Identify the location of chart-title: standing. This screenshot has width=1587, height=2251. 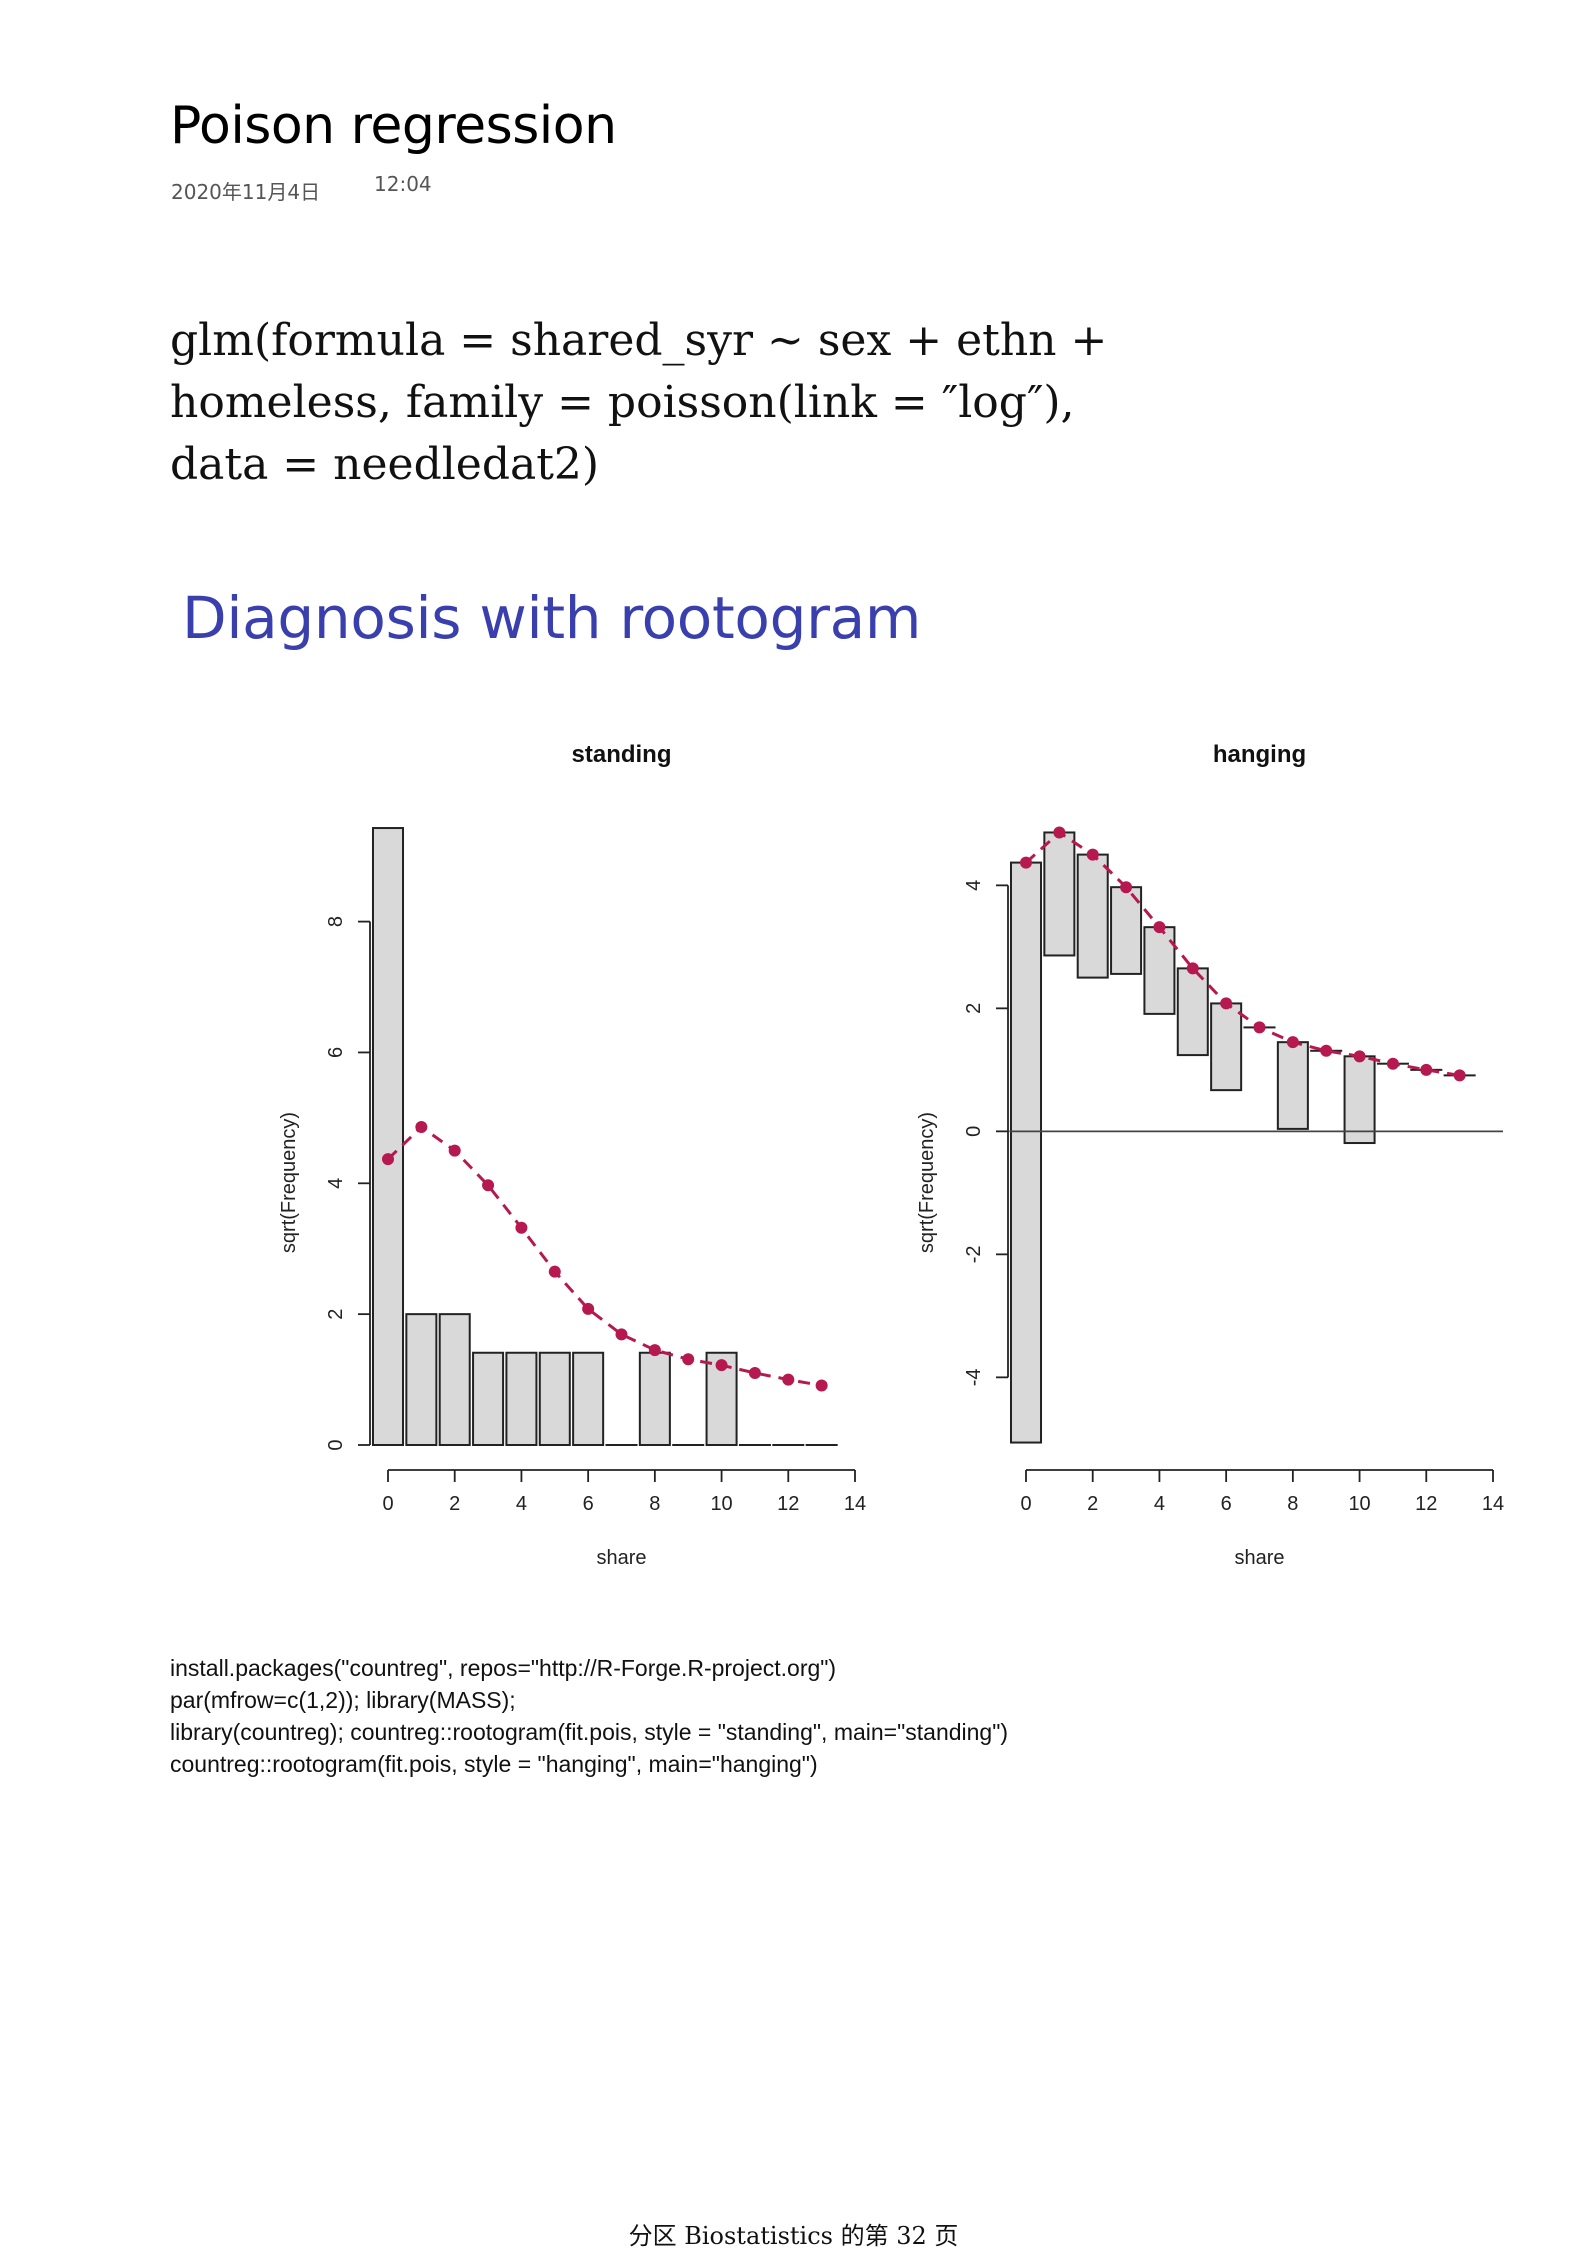
(622, 754).